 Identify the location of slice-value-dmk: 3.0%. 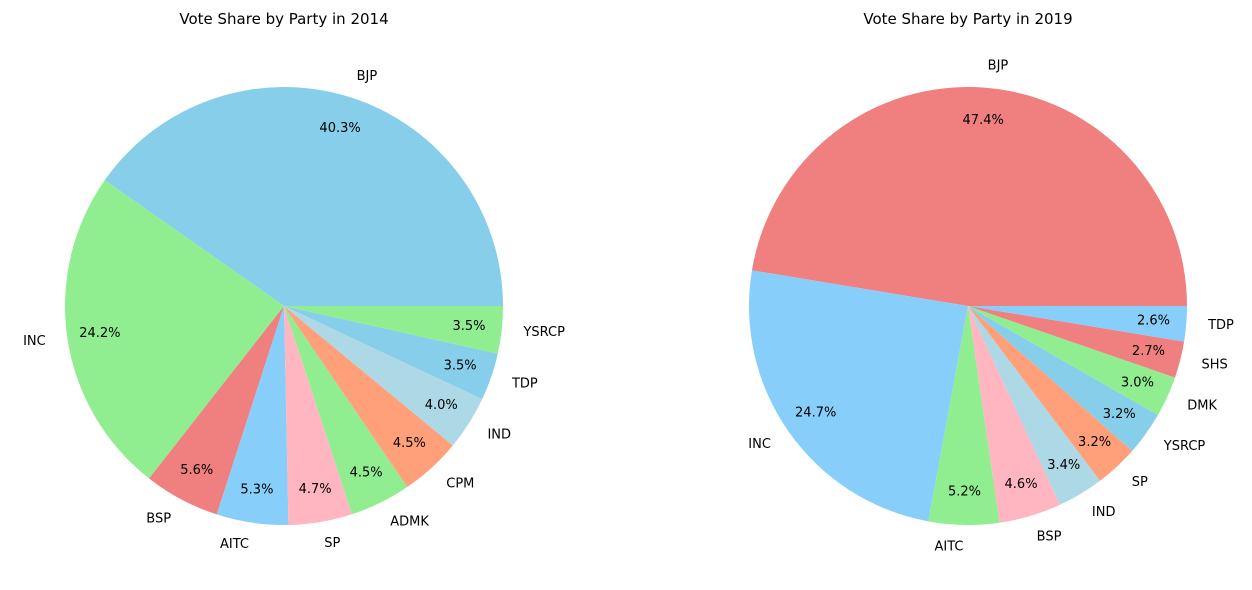
(1137, 383).